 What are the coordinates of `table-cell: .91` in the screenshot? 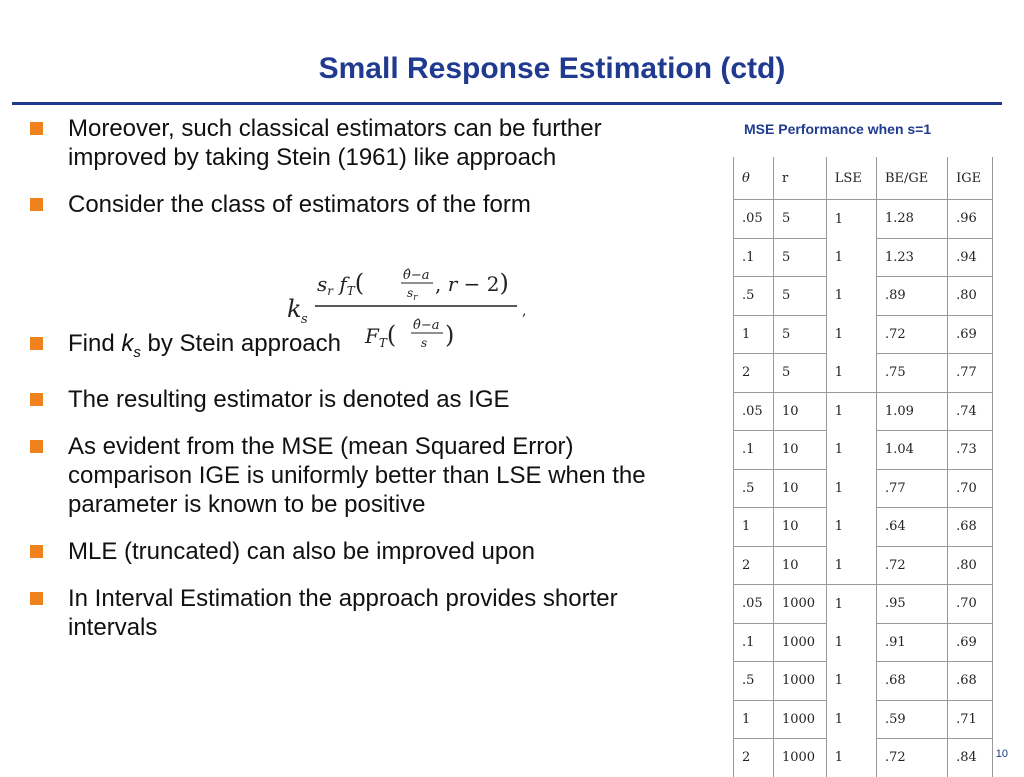 It's located at (912, 642).